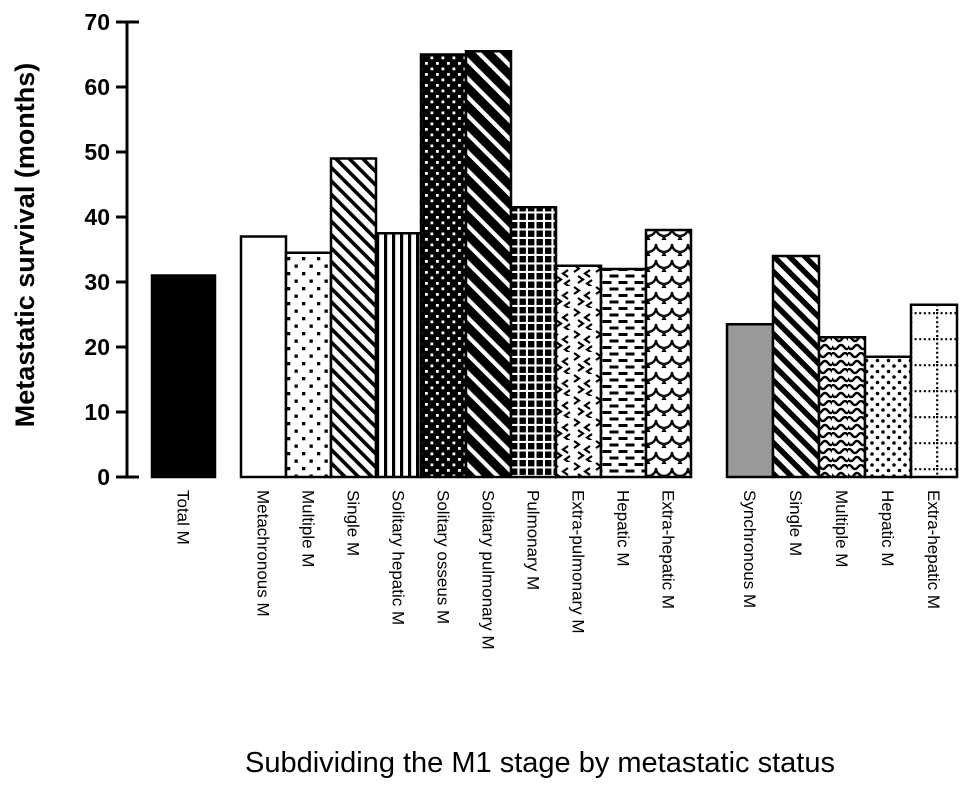 This screenshot has height=801, width=969. I want to click on y-axis-line, so click(132, 249).